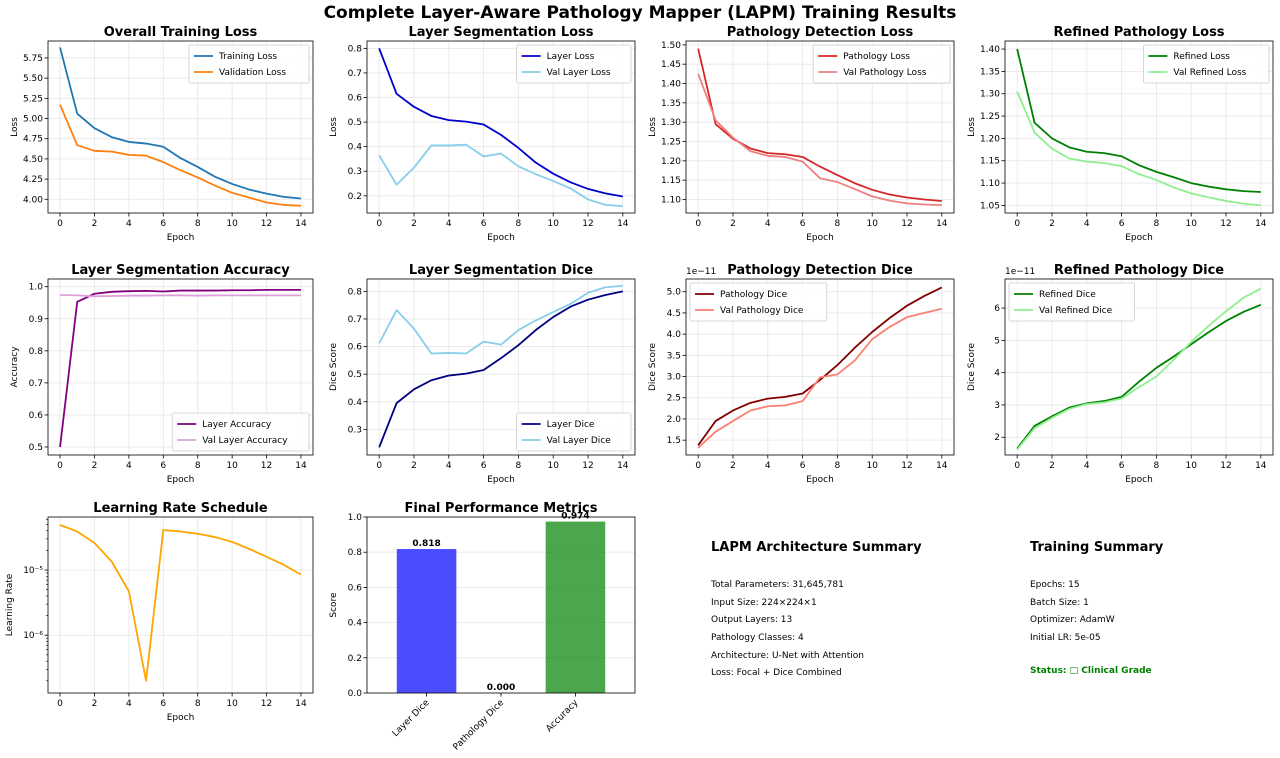 Image resolution: width=1280 pixels, height=758 pixels. I want to click on y-axis-label: Dice Score, so click(334, 367).